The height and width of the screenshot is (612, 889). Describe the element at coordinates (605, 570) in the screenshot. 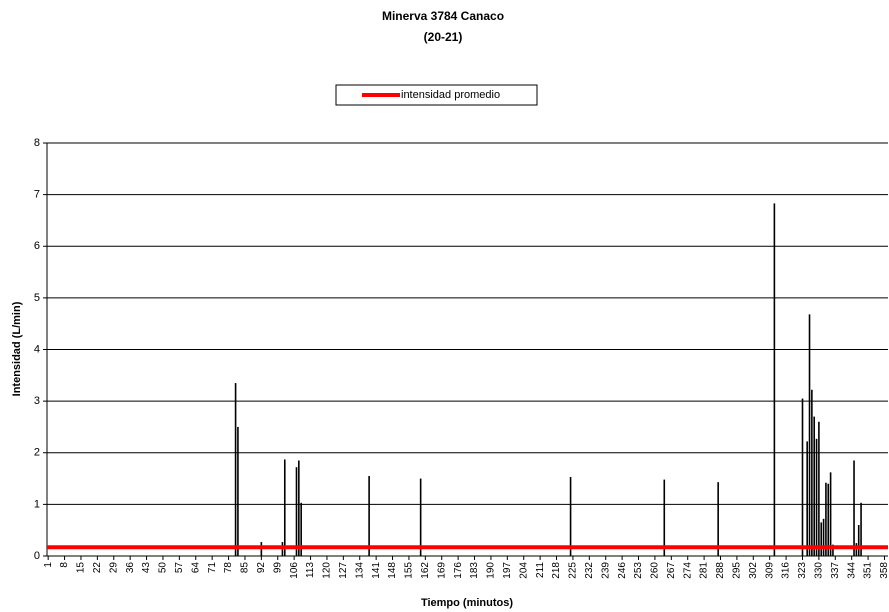

I see `x-tick-label: 239` at that location.